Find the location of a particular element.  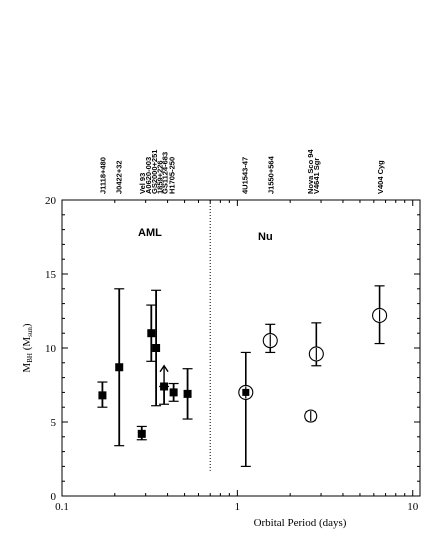

y-axis-label: MBH (Msun) is located at coordinates (27, 347).